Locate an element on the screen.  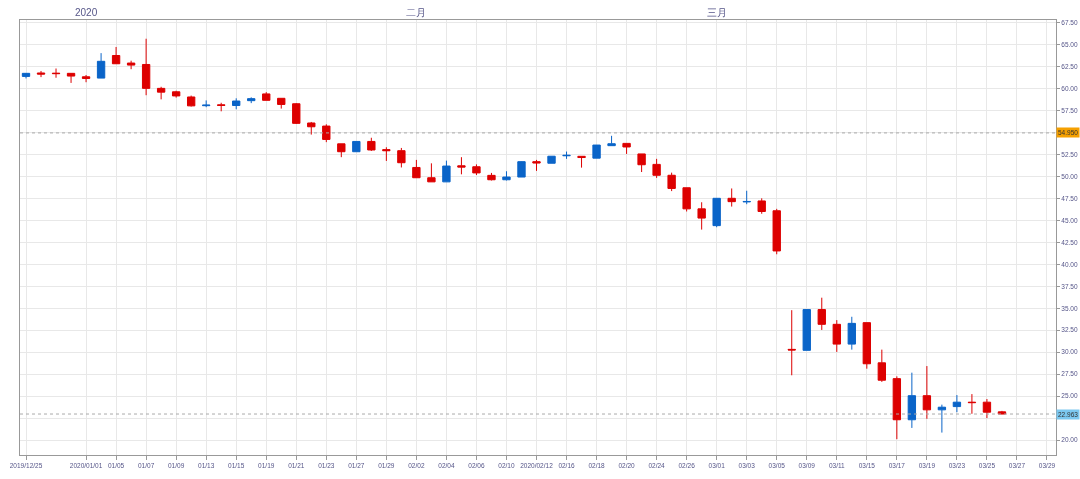
text: 2020 is located at coordinates (86, 12).